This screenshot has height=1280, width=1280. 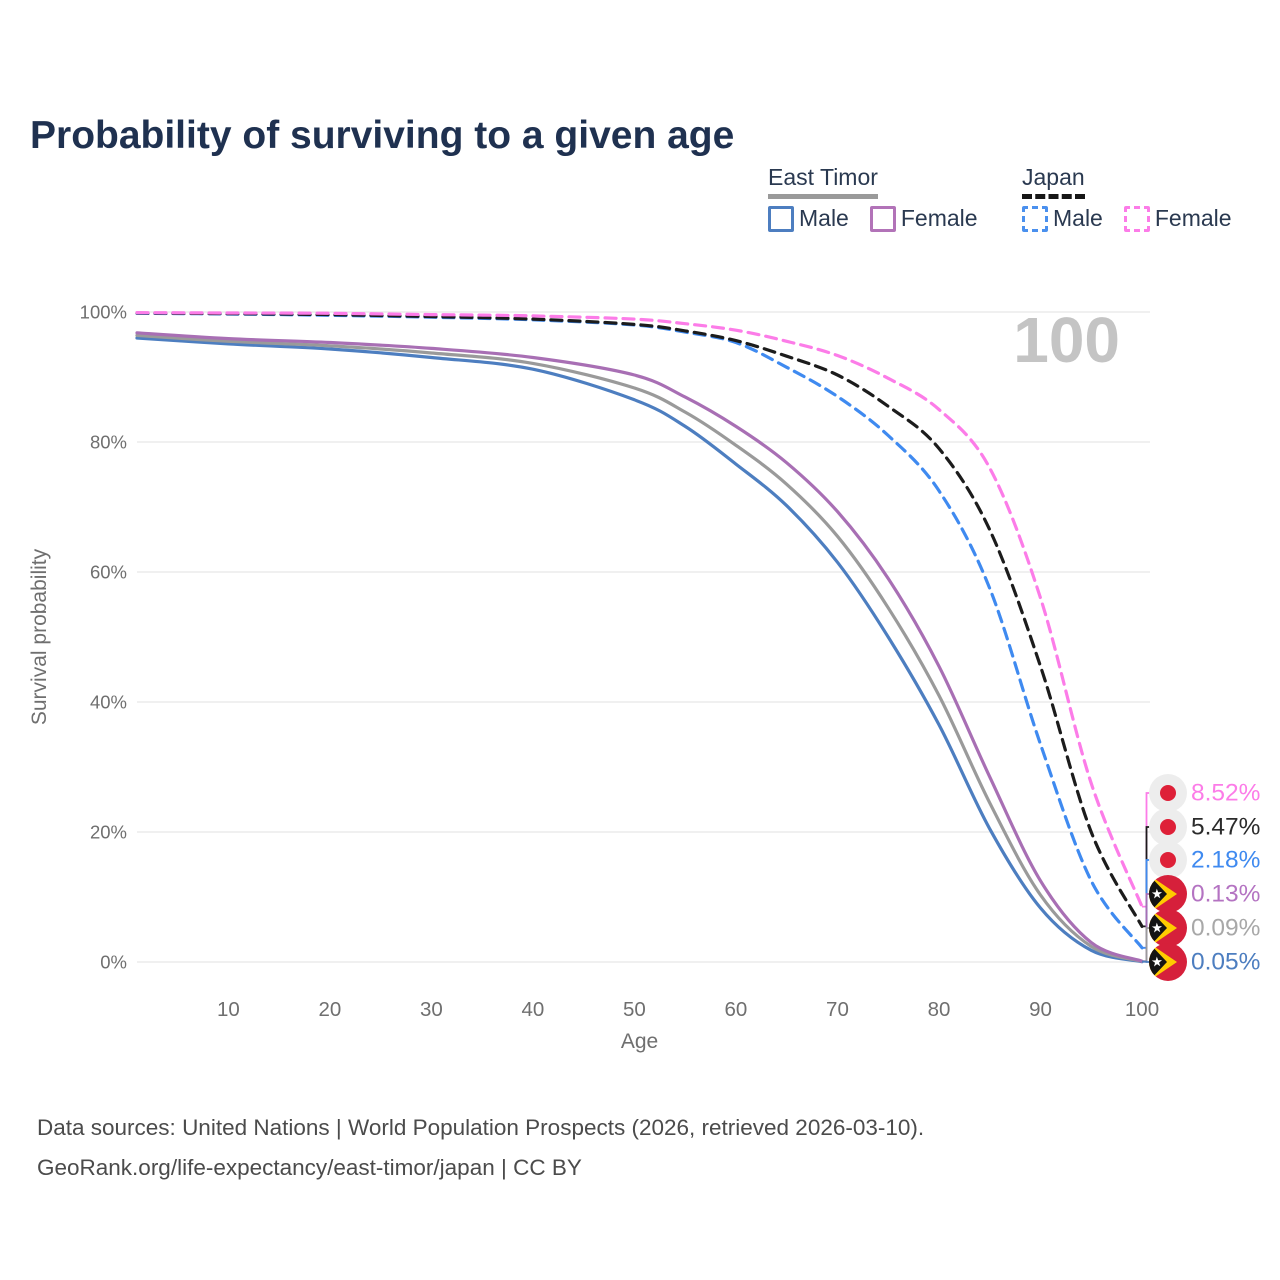 I want to click on y-axis-tick-label: 60%, so click(x=108, y=572).